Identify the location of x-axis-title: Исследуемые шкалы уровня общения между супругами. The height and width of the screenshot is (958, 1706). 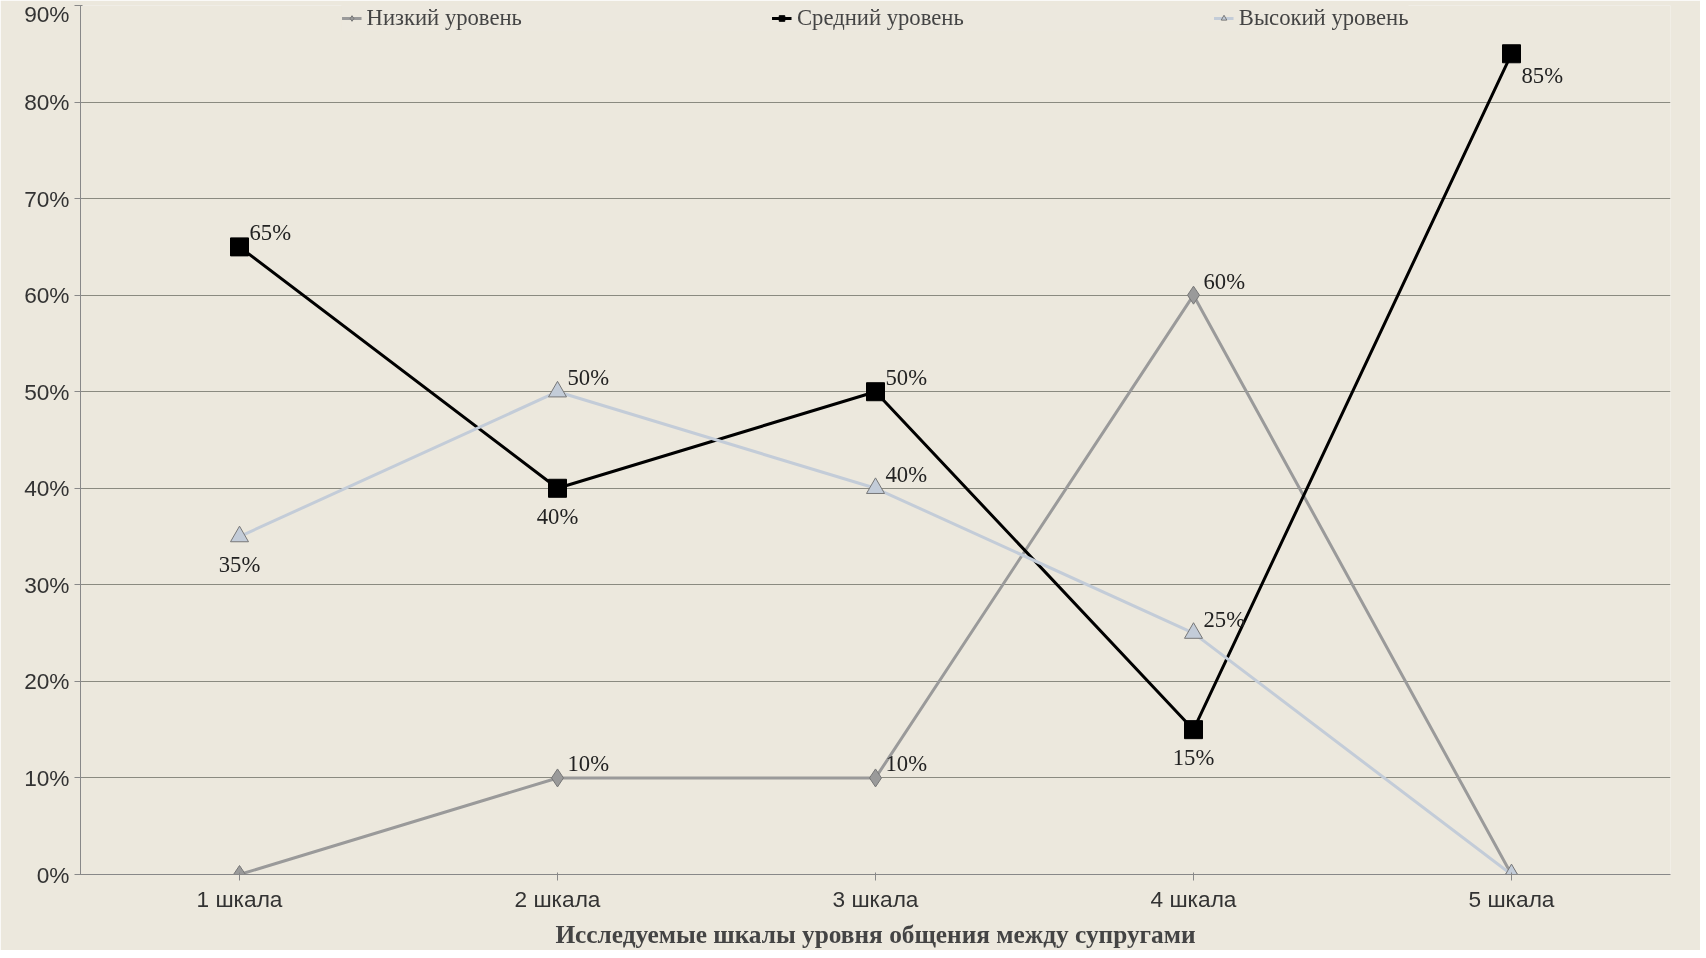
(875, 933).